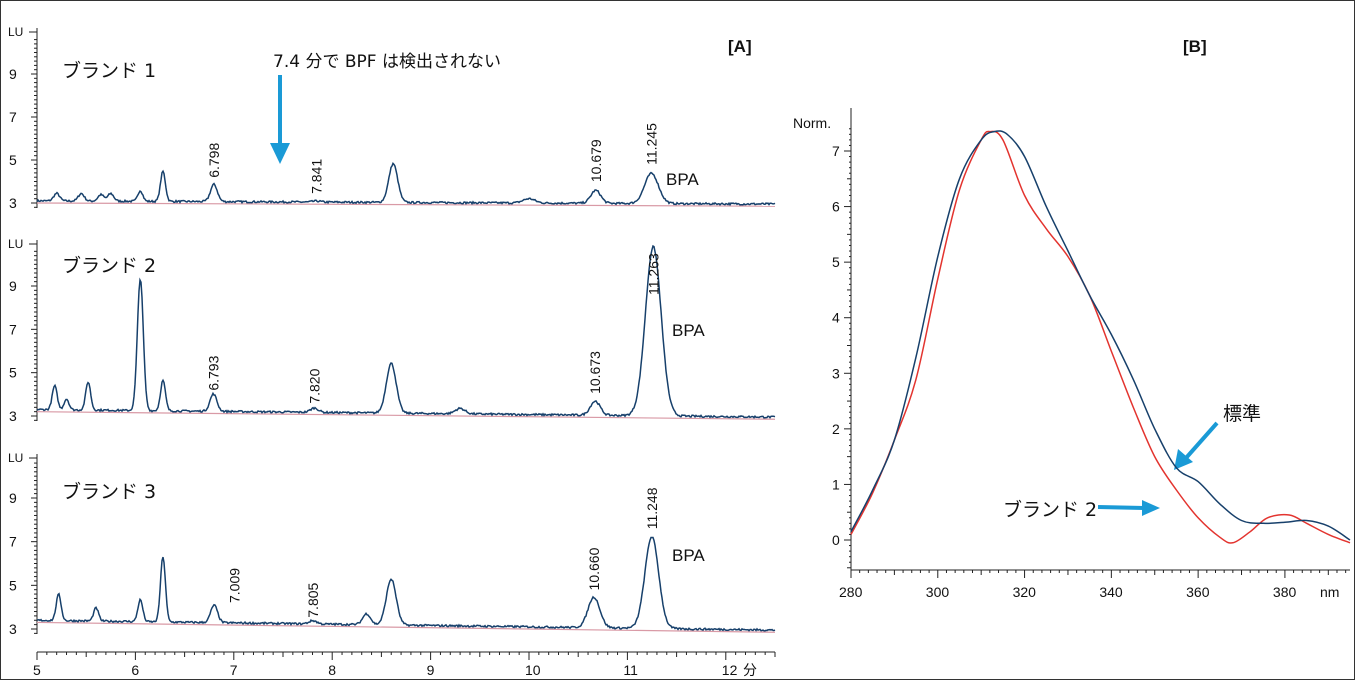 The width and height of the screenshot is (1357, 682). I want to click on time-tick-label: 11, so click(630, 670).